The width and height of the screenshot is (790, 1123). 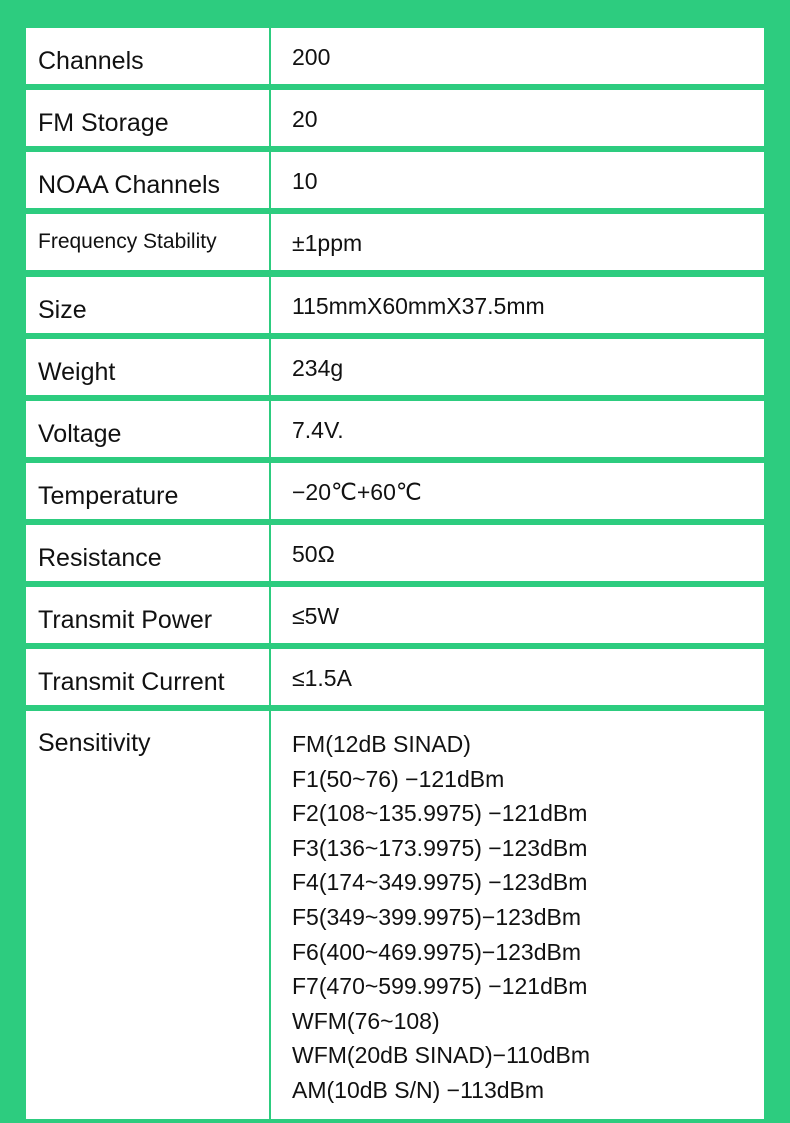 What do you see at coordinates (398, 778) in the screenshot?
I see `sensitivity-line: F1(50~76) −121dBm` at bounding box center [398, 778].